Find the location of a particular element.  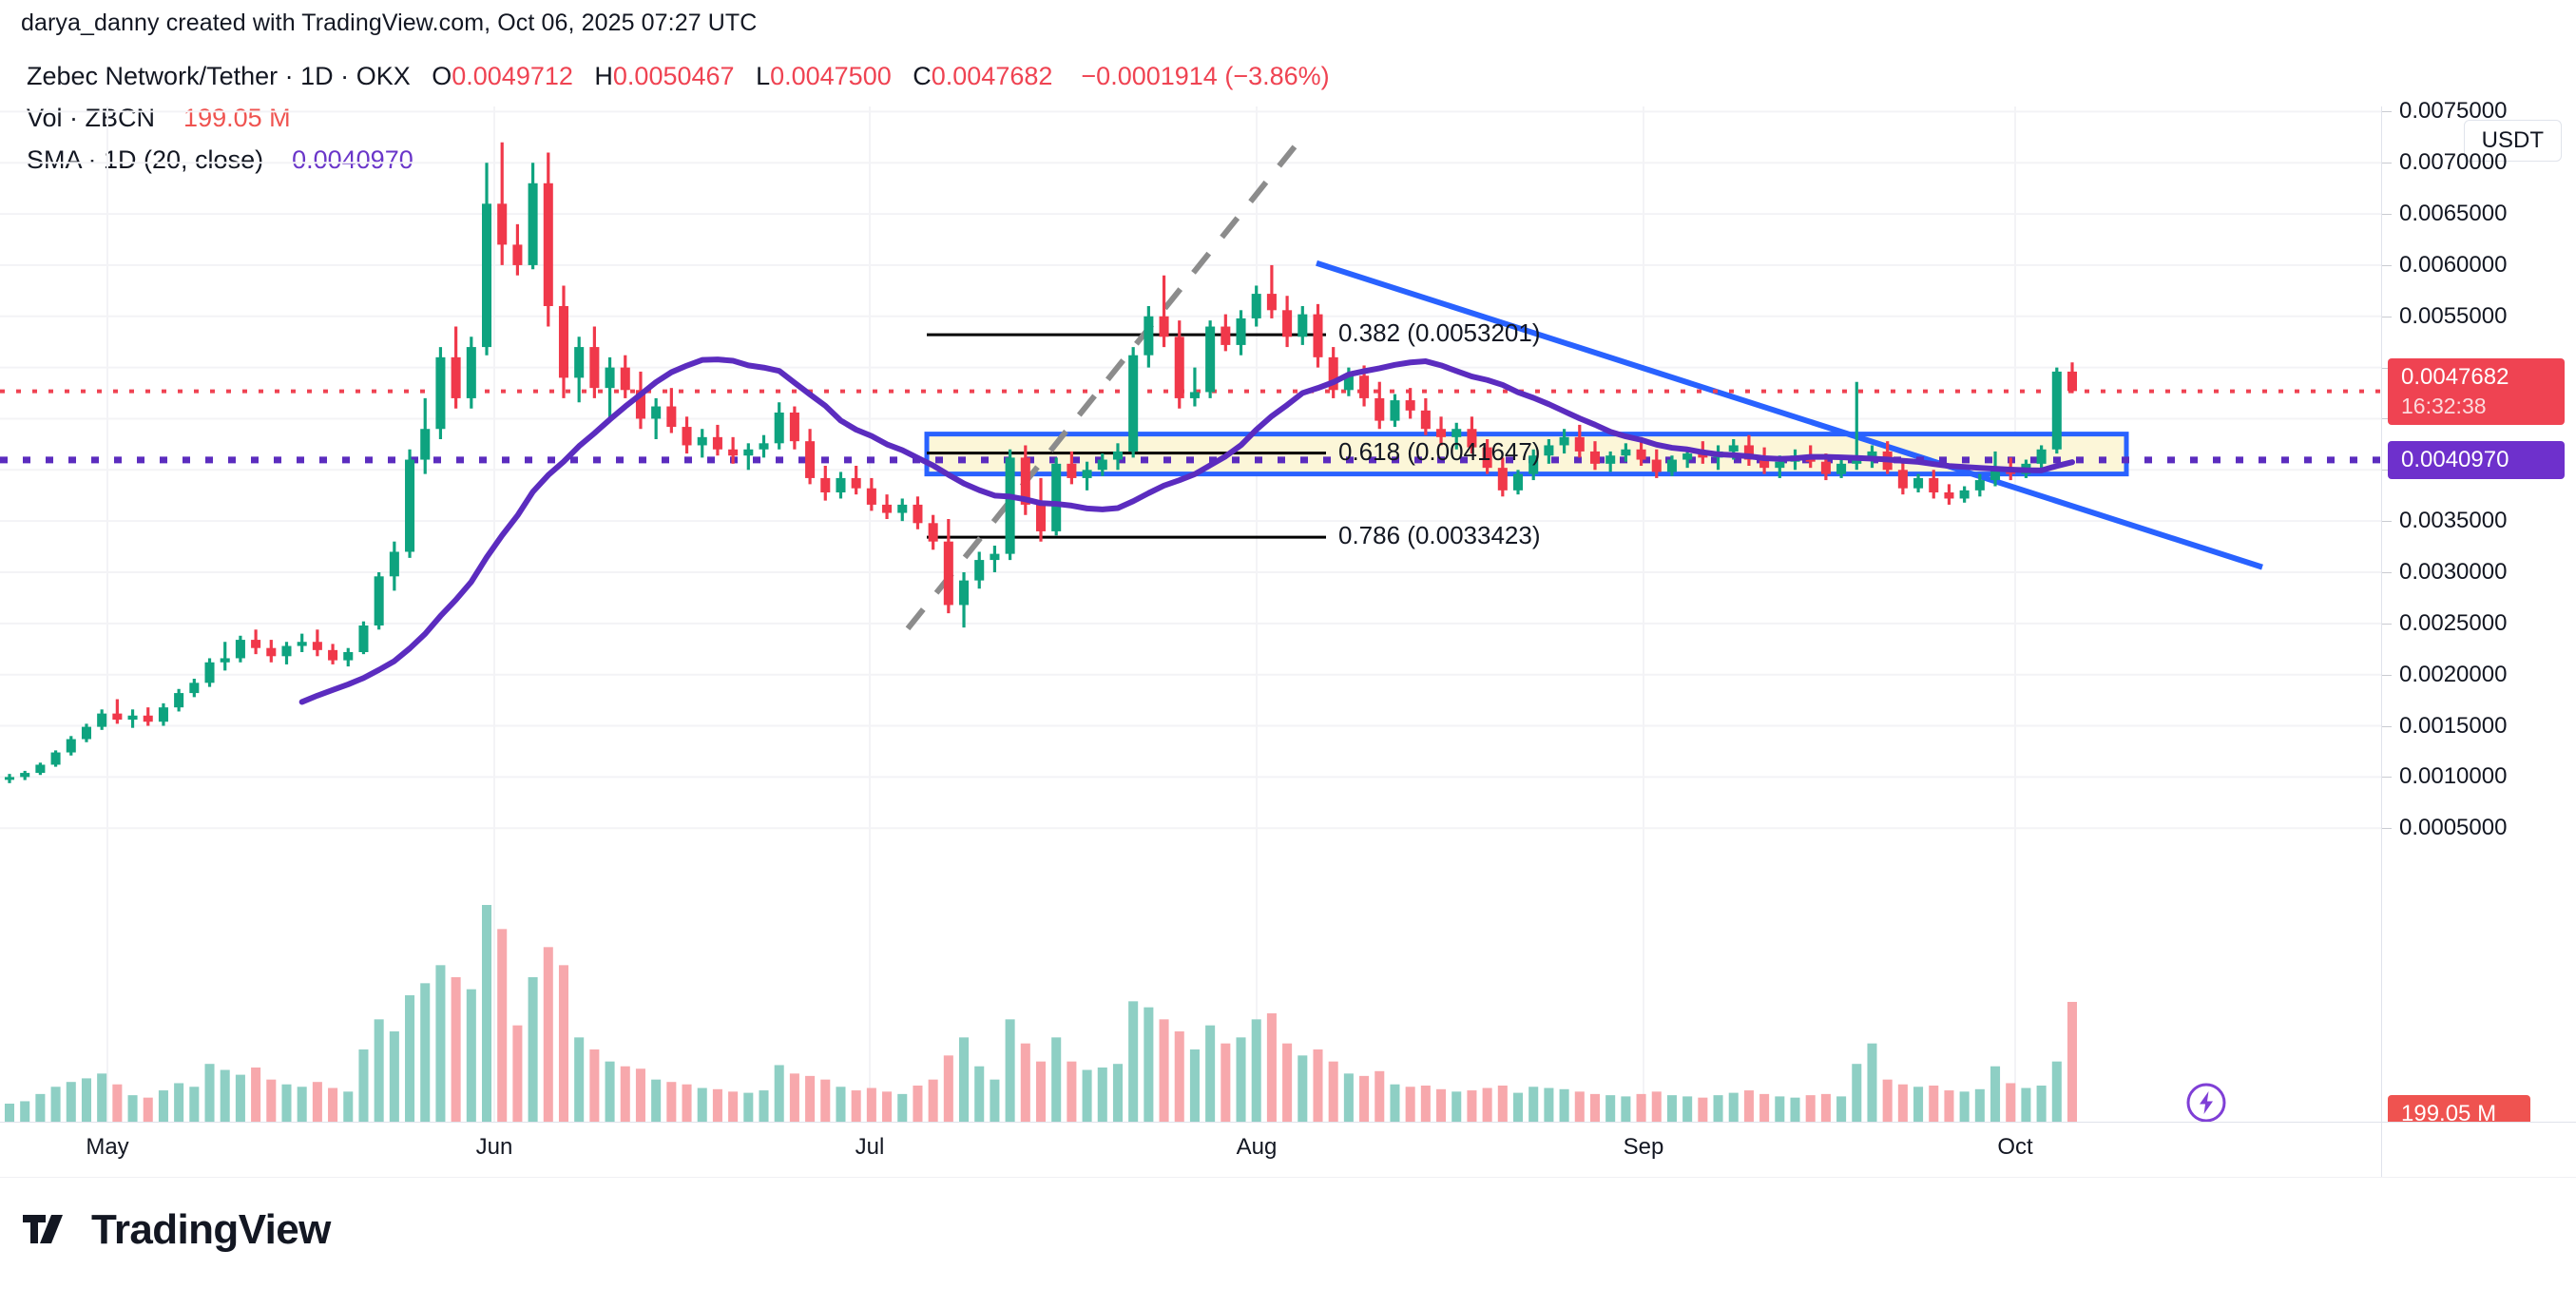

low-value: 0.0047500 is located at coordinates (831, 76).